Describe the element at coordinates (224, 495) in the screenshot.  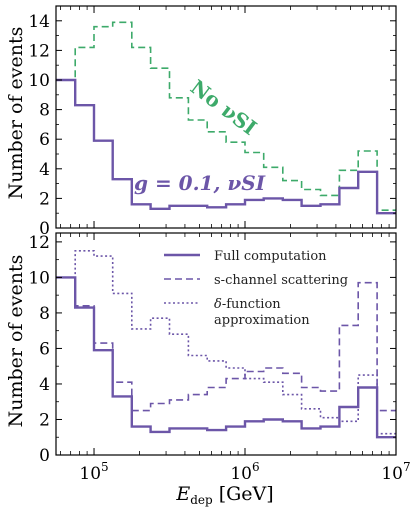
I see `x-axis-title: Edep [GeV]` at that location.